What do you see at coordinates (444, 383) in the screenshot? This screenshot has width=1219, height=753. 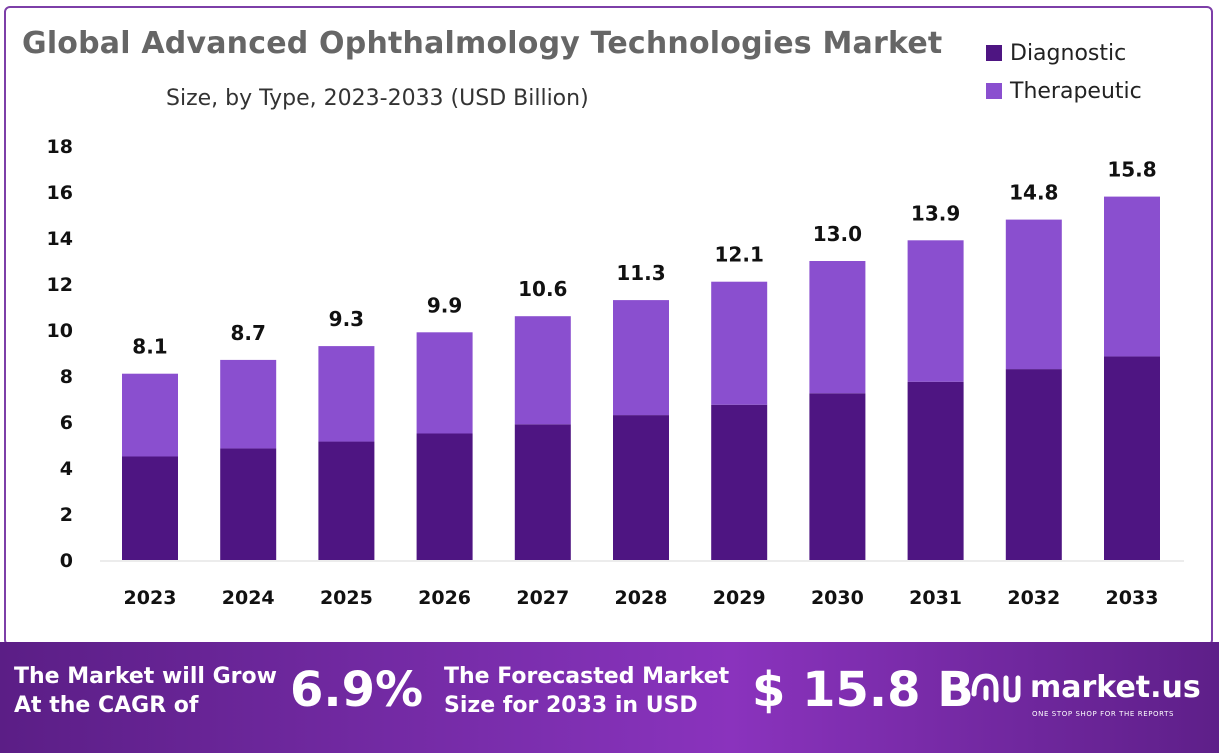 I see `bar-therapeutic-2026` at bounding box center [444, 383].